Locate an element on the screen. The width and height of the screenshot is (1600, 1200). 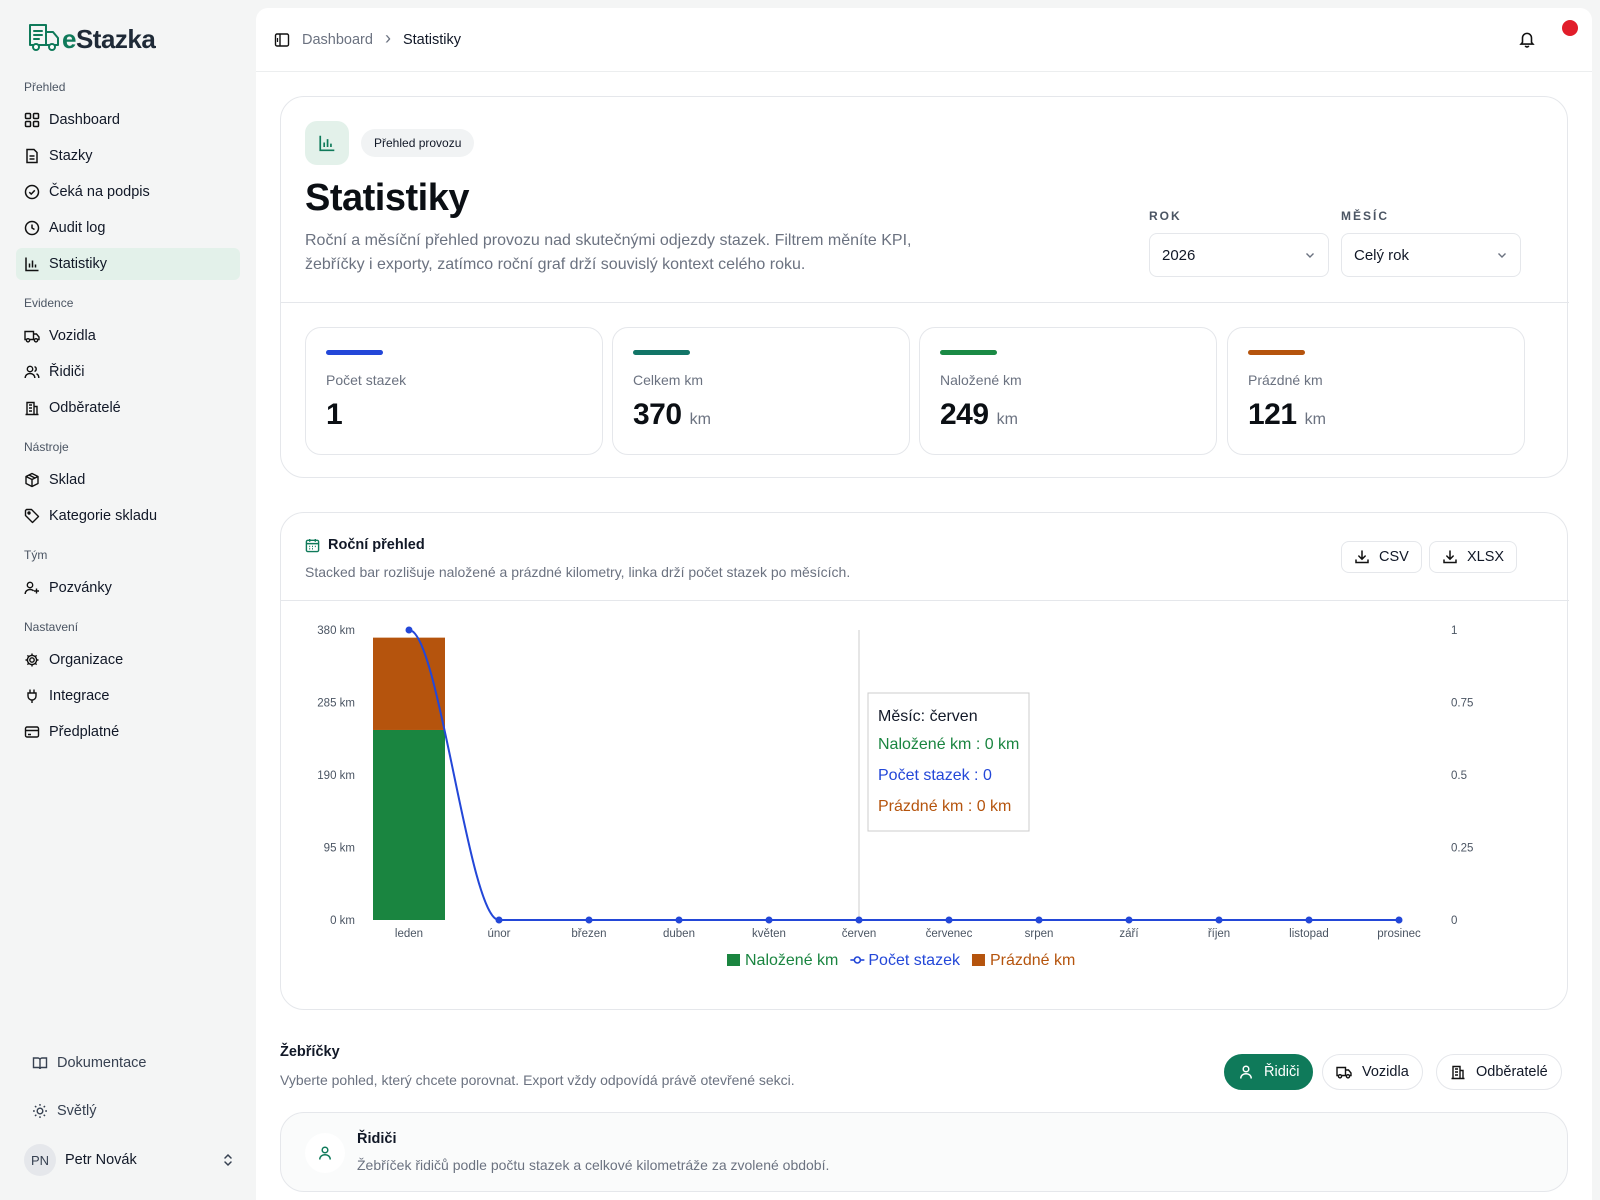
overview-pill: Přehled provozu is located at coordinates (418, 143).